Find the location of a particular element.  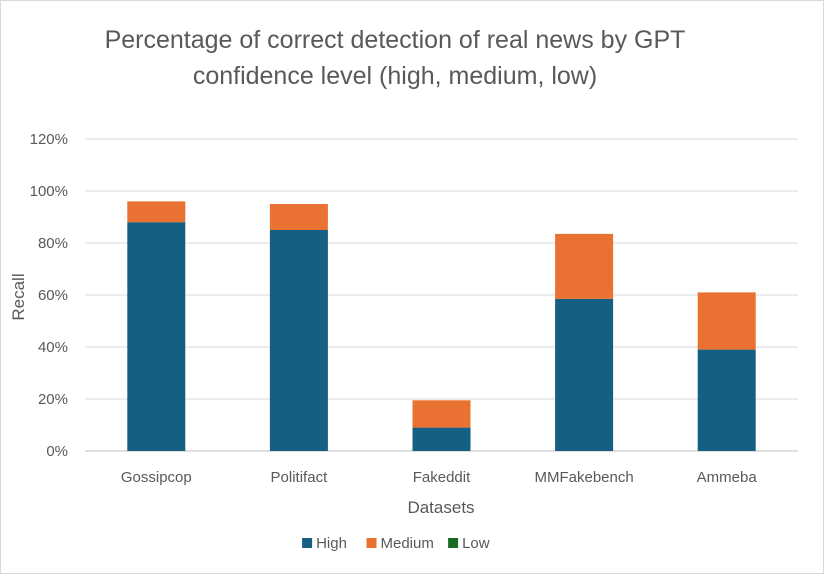

legend-label-high: High is located at coordinates (331, 543).